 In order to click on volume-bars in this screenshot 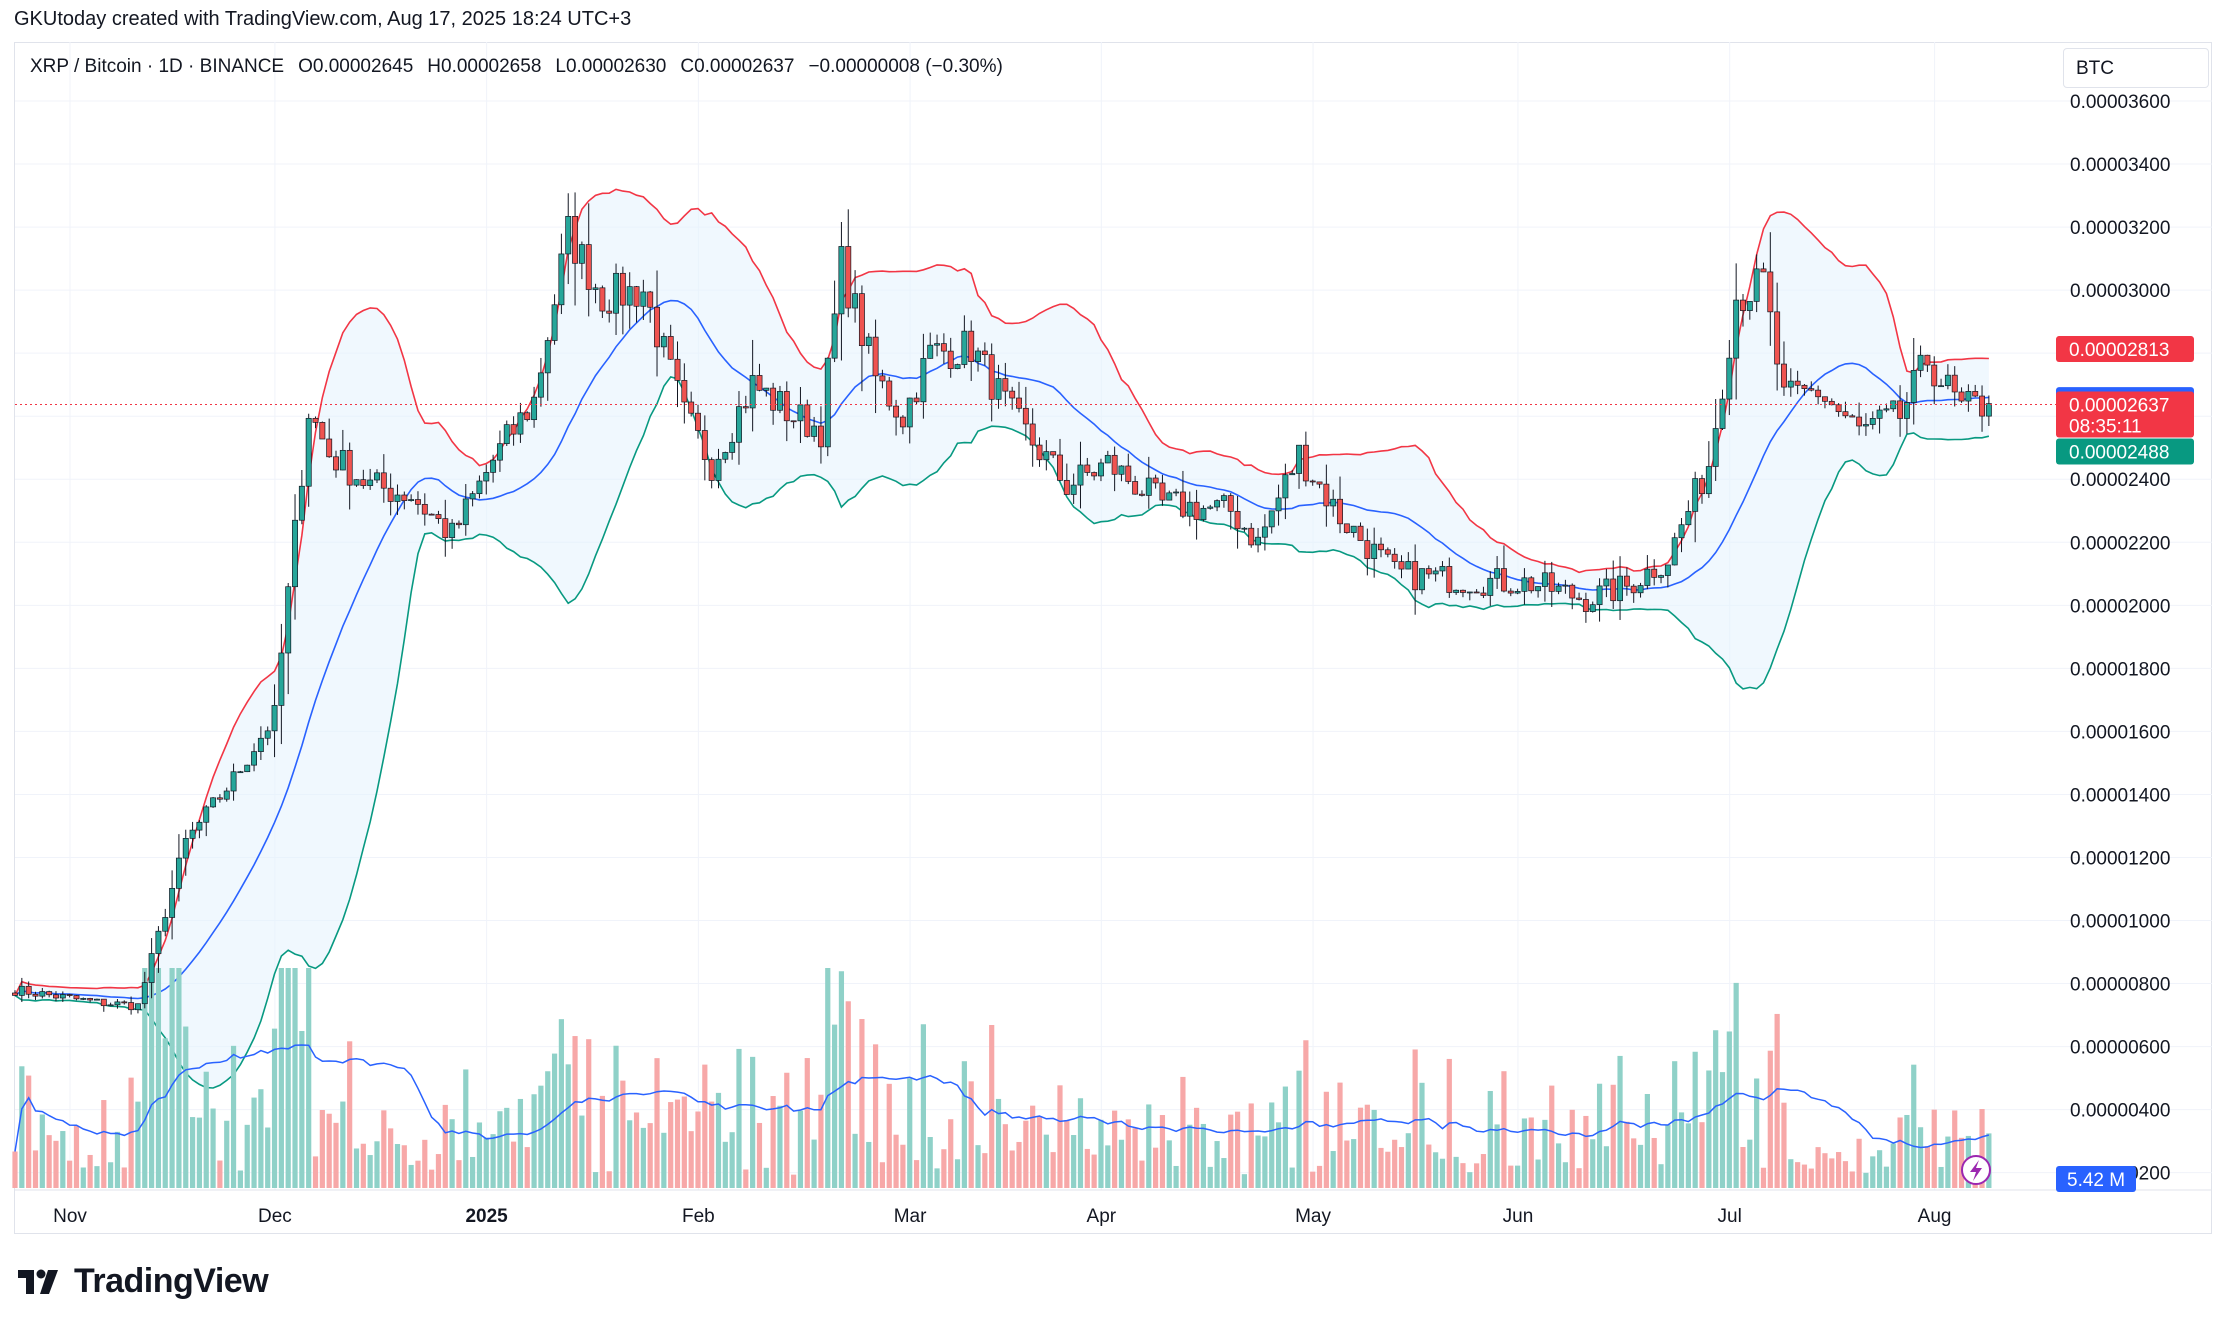, I will do `click(1002, 1078)`.